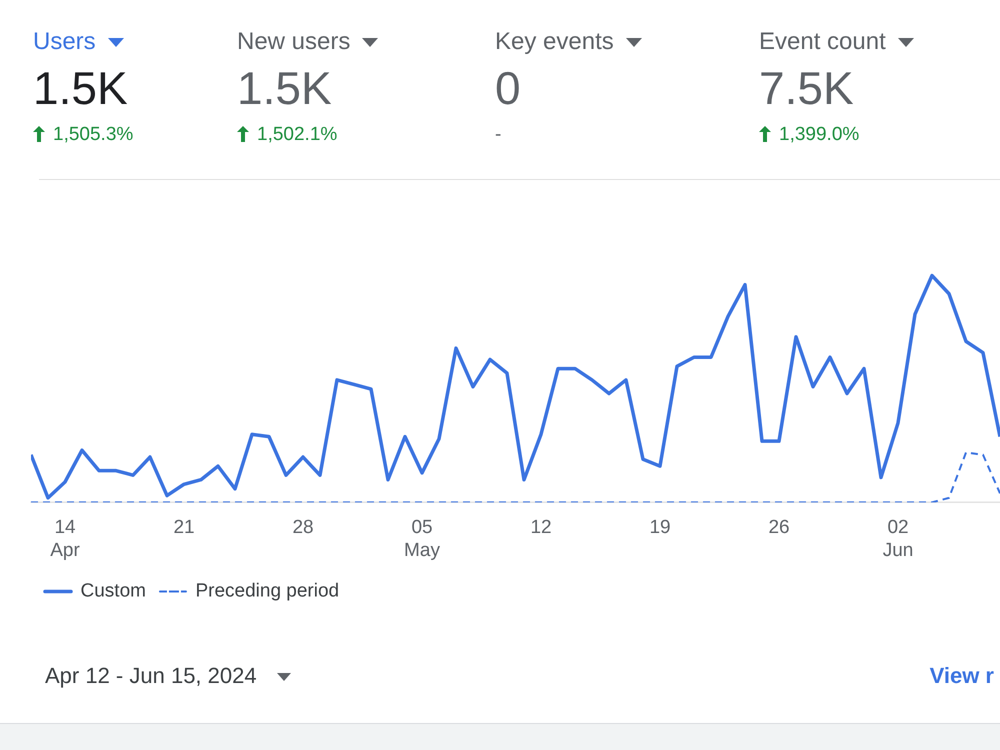 The height and width of the screenshot is (750, 1000). Describe the element at coordinates (779, 527) in the screenshot. I see `x-tick-label: 26` at that location.